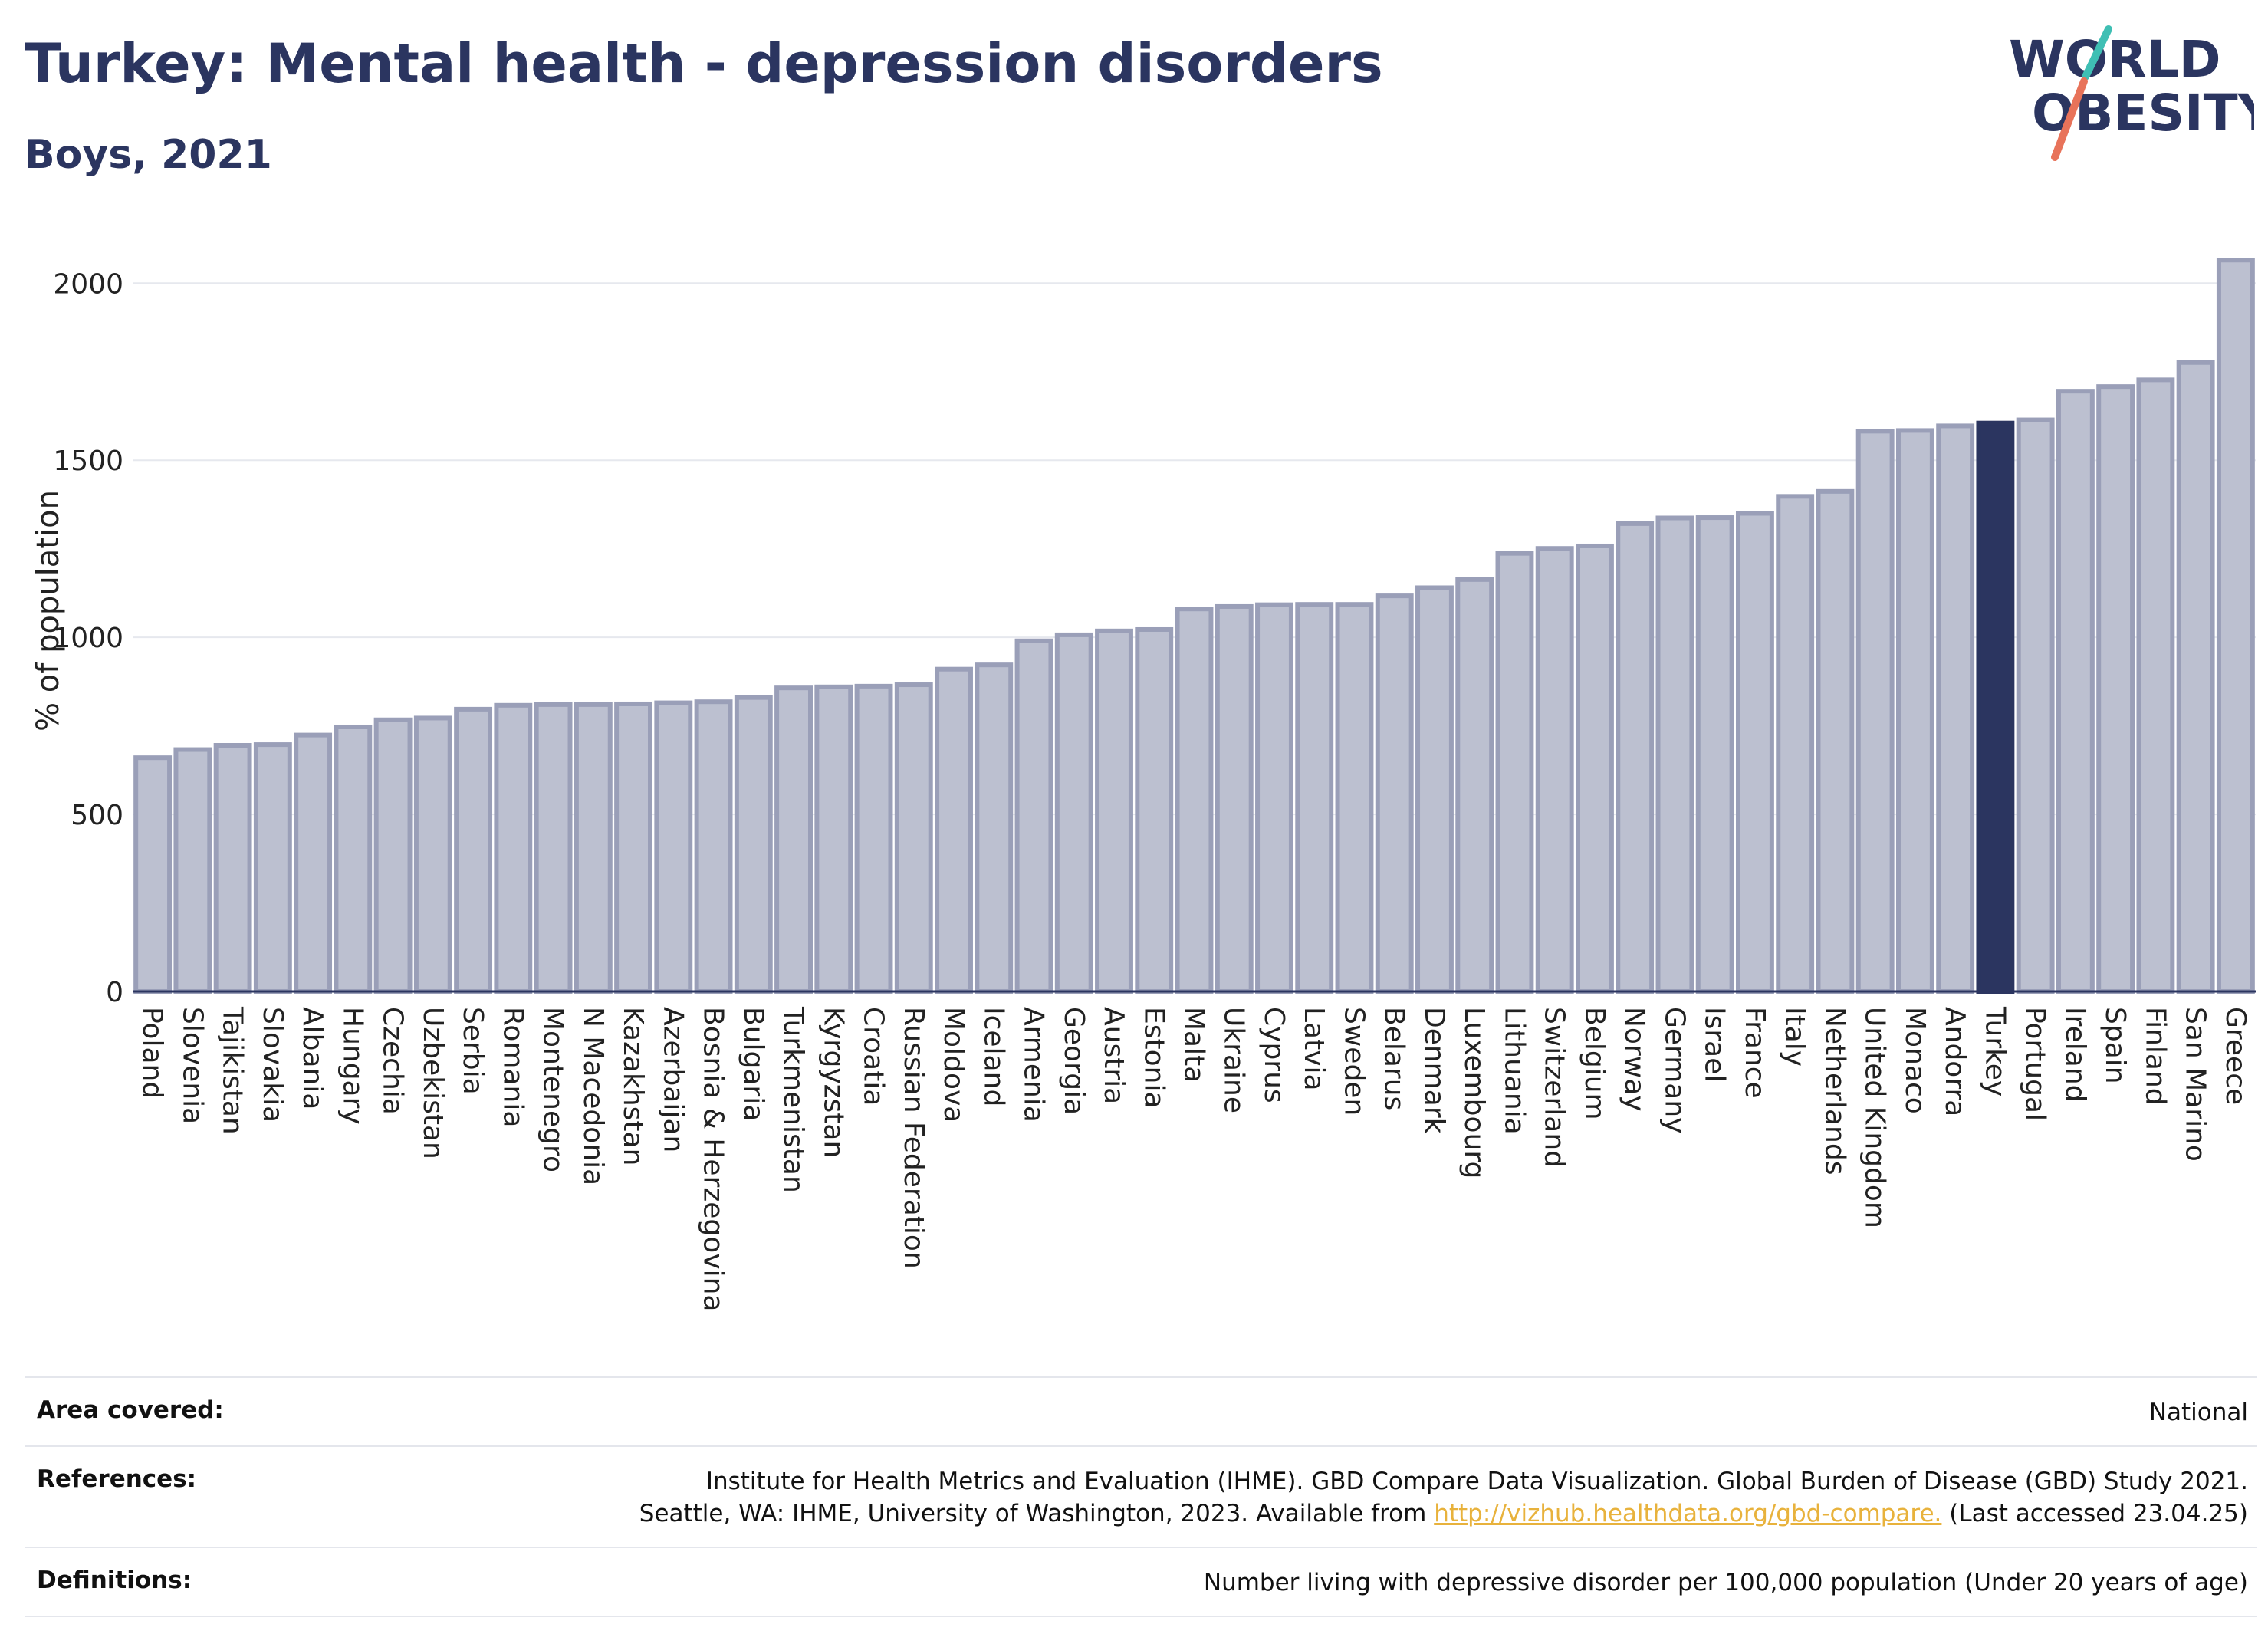 This screenshot has width=2268, height=1634. Describe the element at coordinates (352, 1066) in the screenshot. I see `x-tick-label: Hungary` at that location.